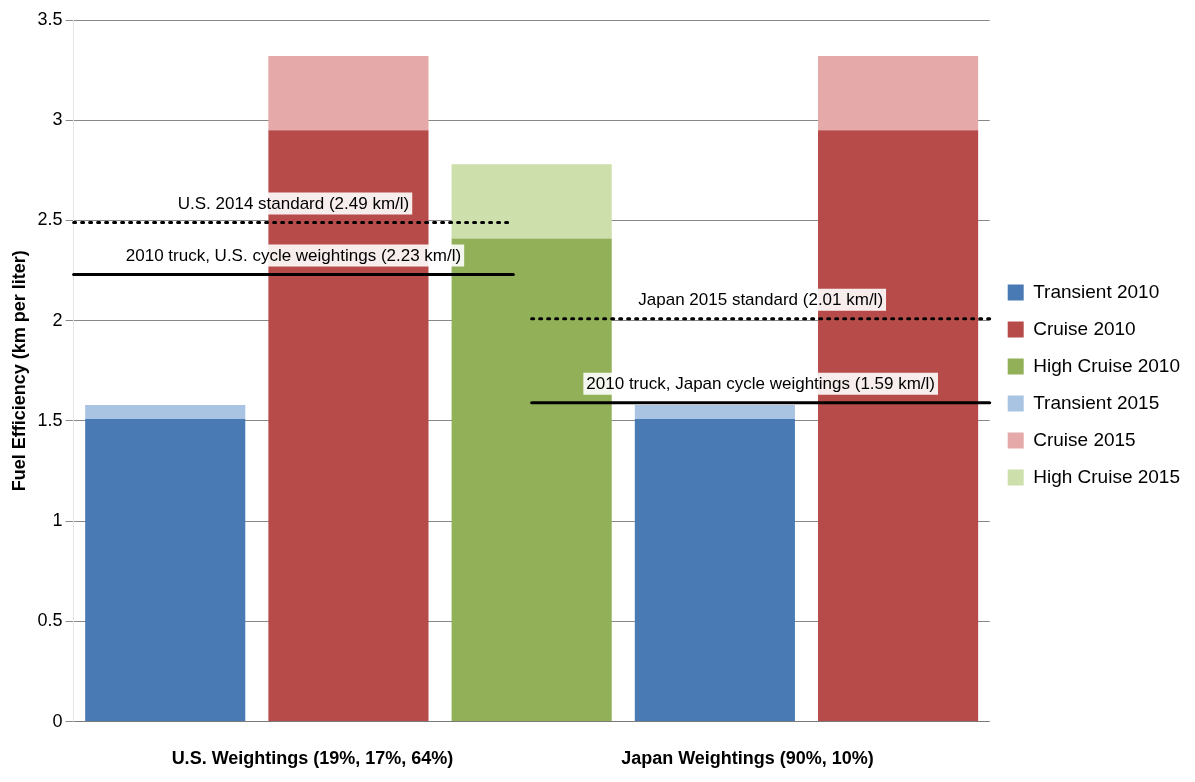 This screenshot has width=1195, height=782. What do you see at coordinates (57, 720) in the screenshot?
I see `y-tick-label: 0` at bounding box center [57, 720].